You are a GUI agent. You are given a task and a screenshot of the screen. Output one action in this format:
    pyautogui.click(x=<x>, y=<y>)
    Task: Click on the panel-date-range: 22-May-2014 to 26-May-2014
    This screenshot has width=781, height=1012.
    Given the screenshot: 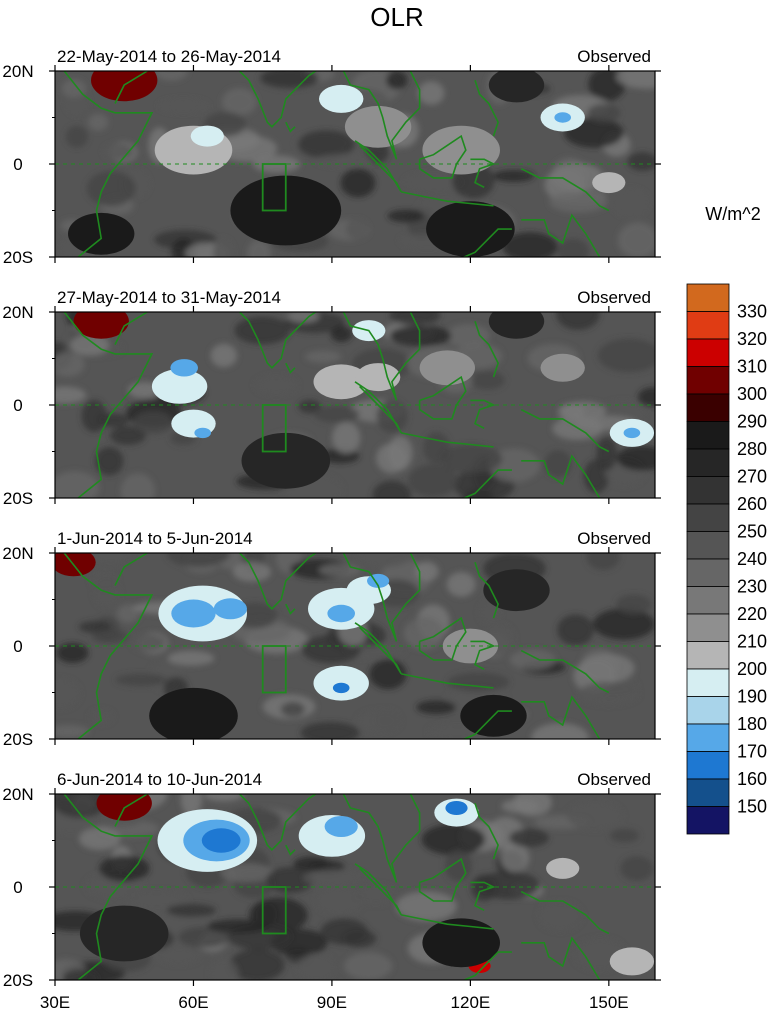 What is the action you would take?
    pyautogui.click(x=169, y=56)
    